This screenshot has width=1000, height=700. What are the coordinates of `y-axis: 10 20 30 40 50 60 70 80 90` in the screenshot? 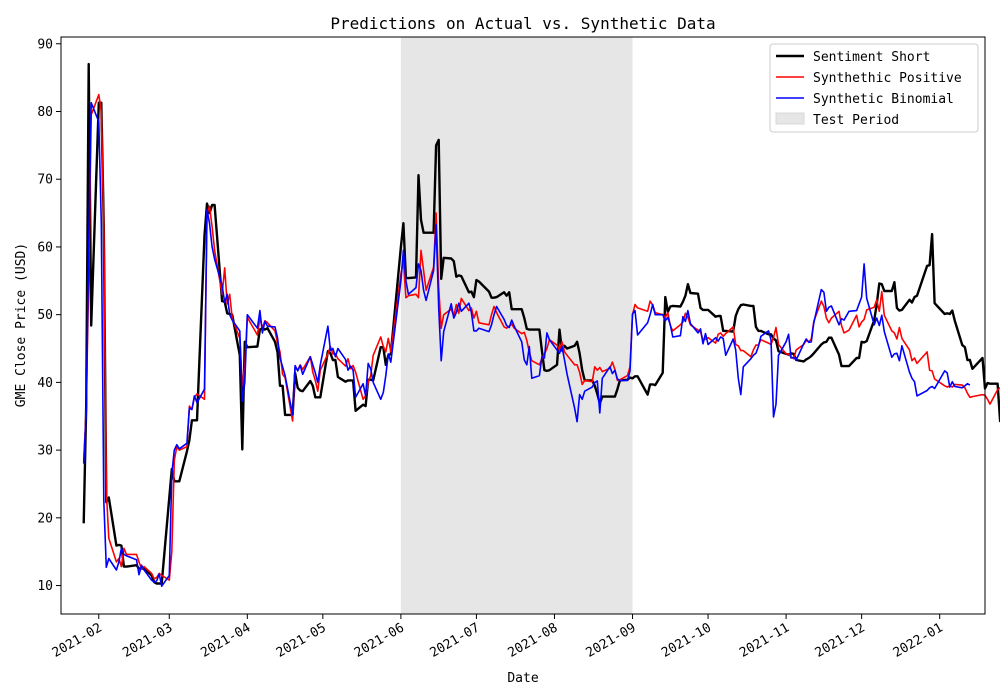 It's located at (49, 315).